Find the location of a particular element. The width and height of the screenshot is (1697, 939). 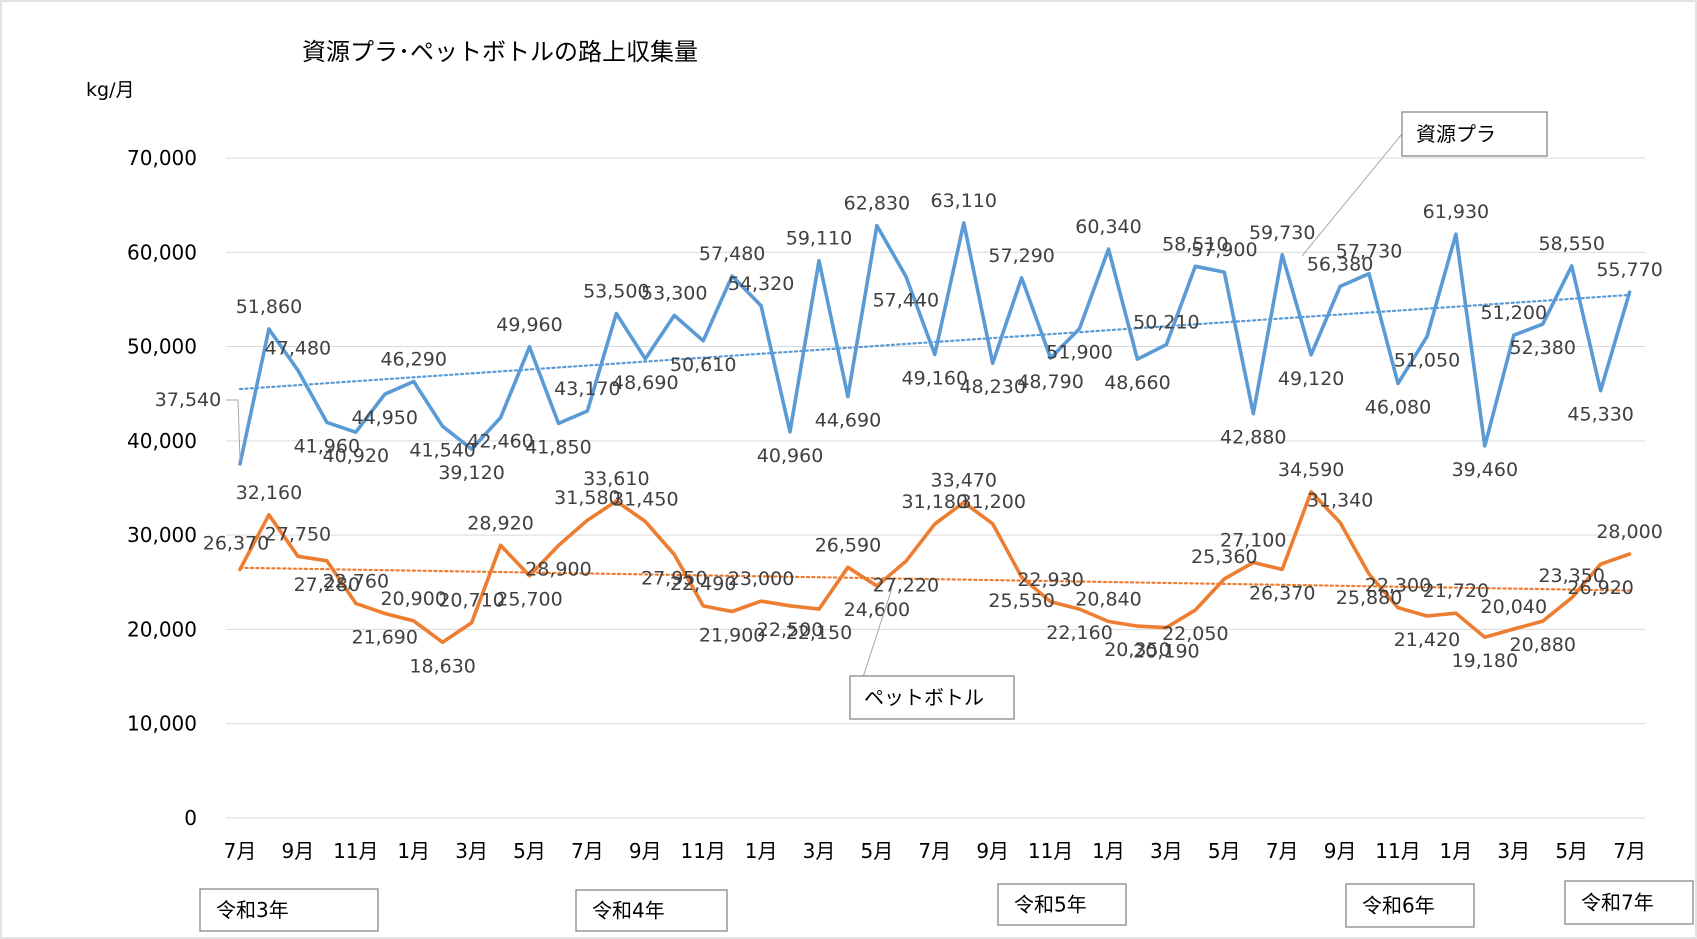

data-label: 26,920 is located at coordinates (1600, 588).